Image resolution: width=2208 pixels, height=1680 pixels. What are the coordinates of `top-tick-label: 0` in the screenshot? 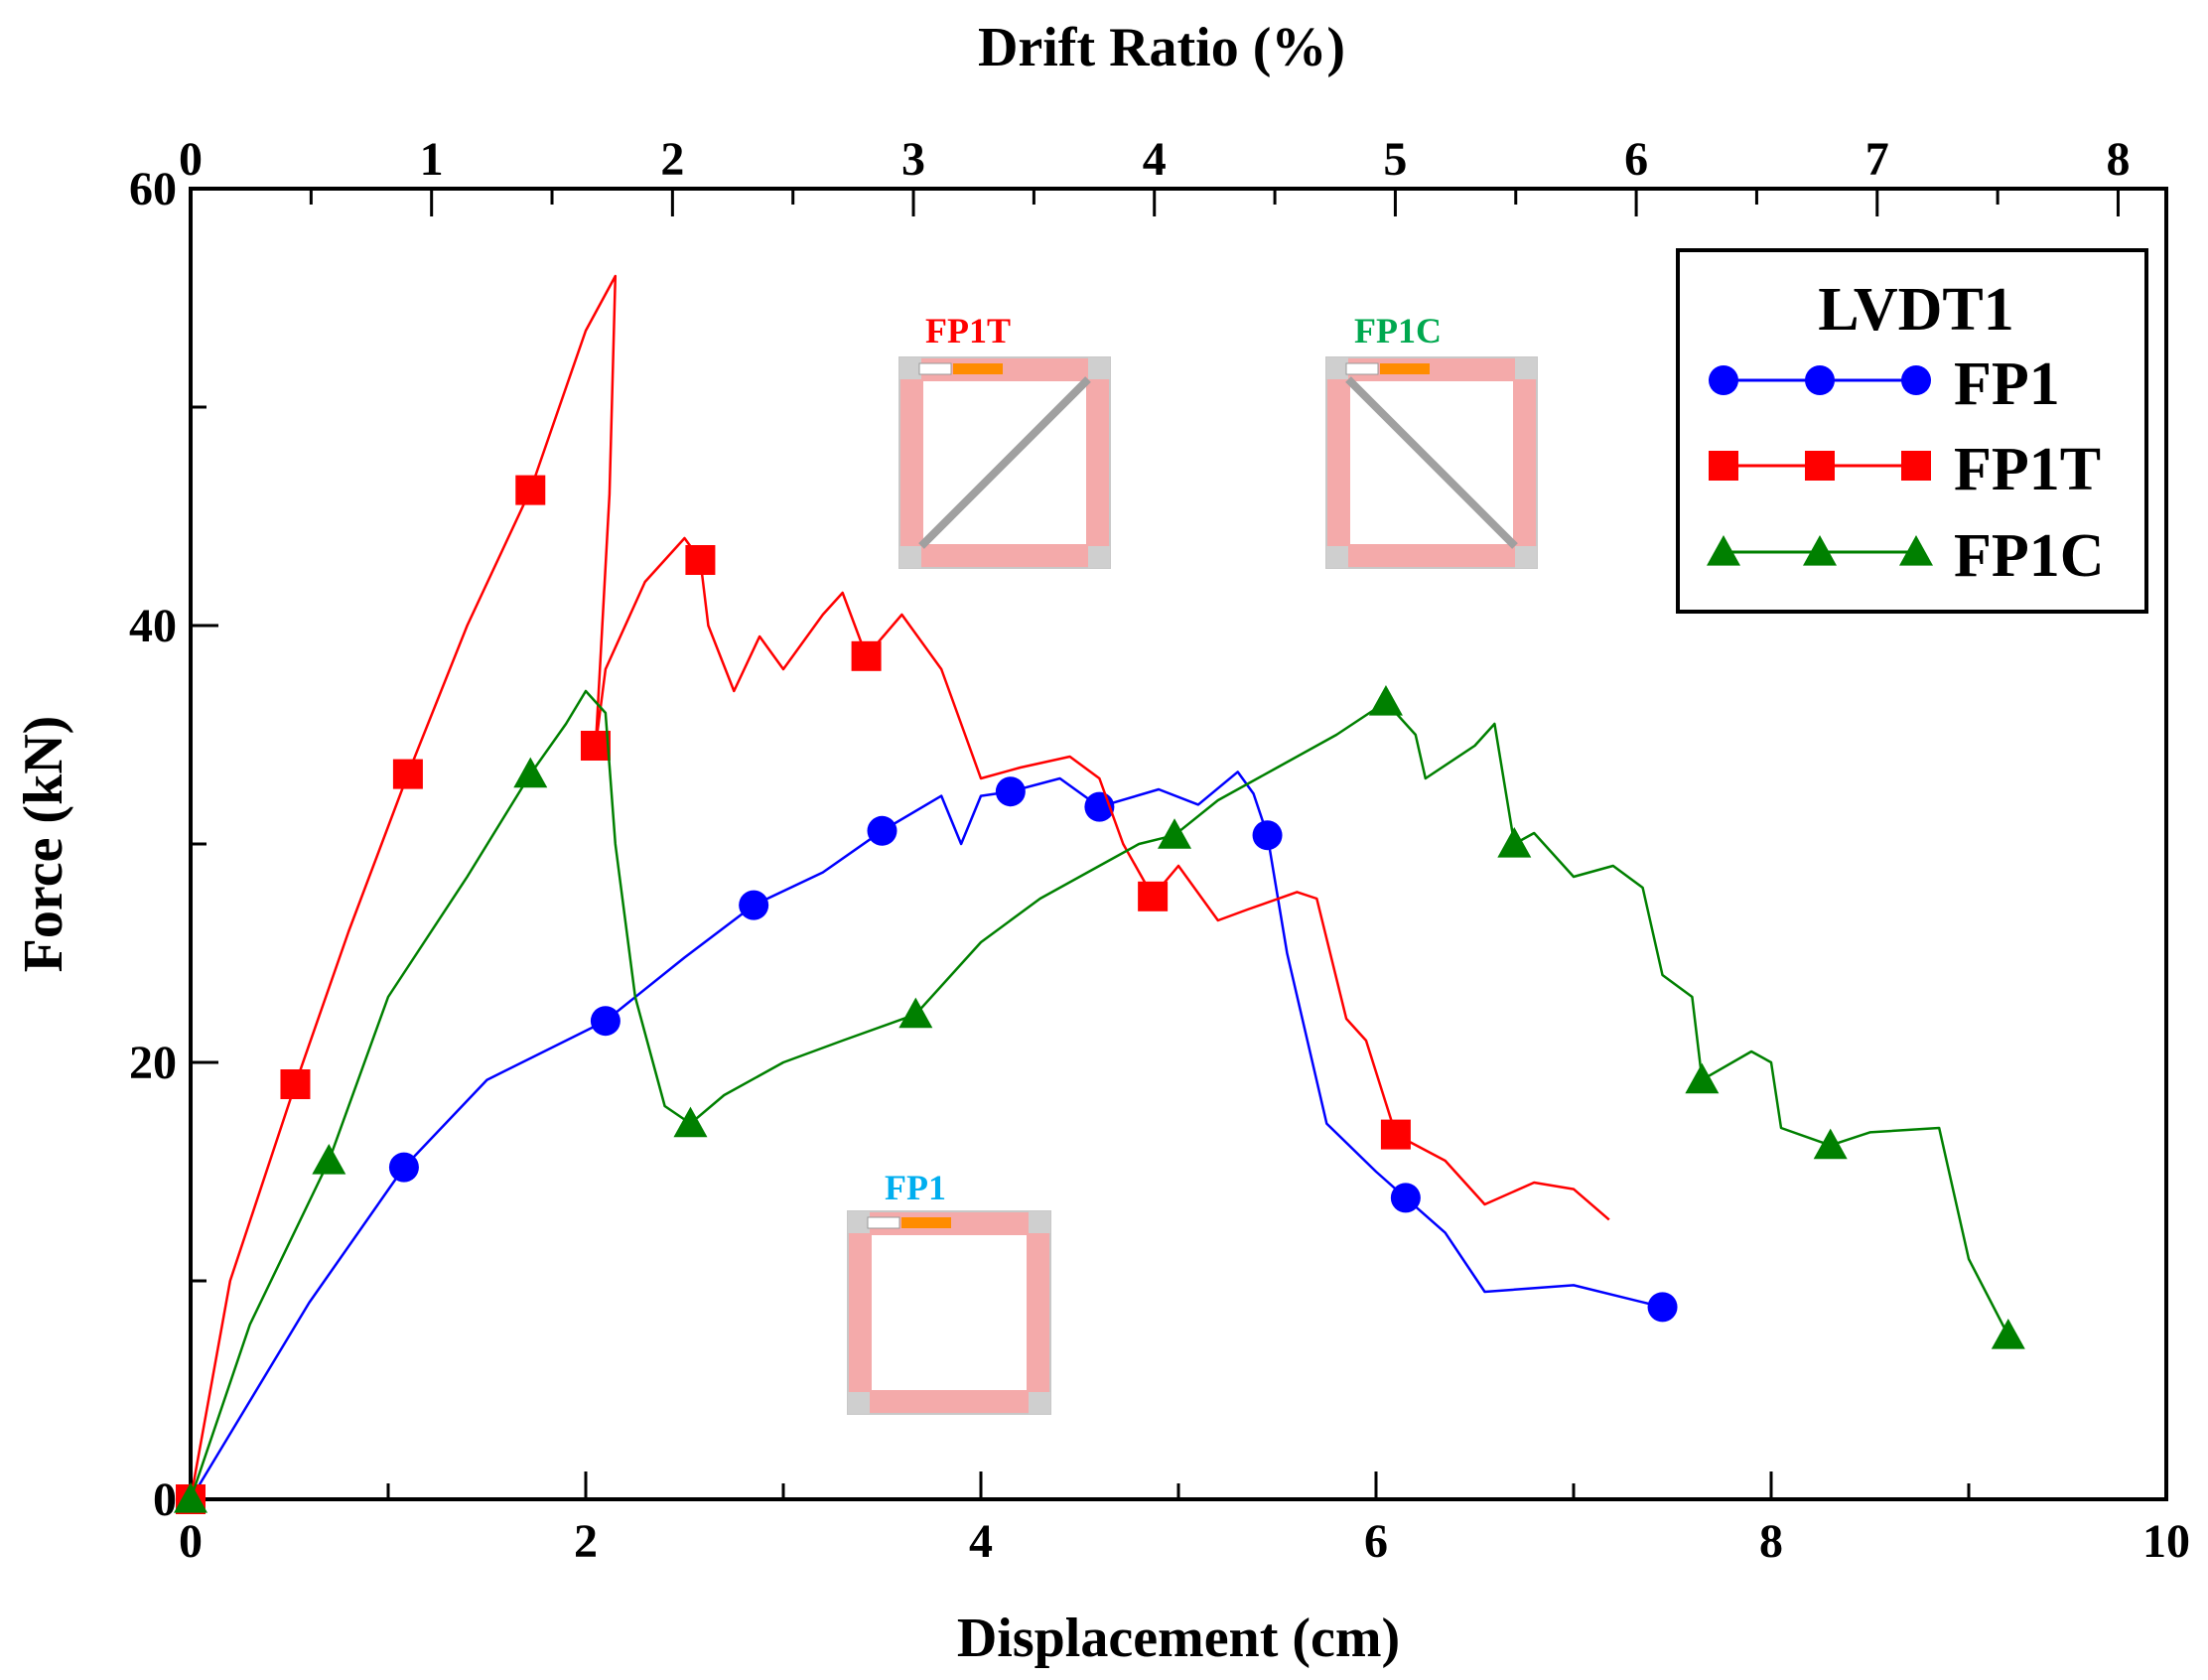 It's located at (191, 159).